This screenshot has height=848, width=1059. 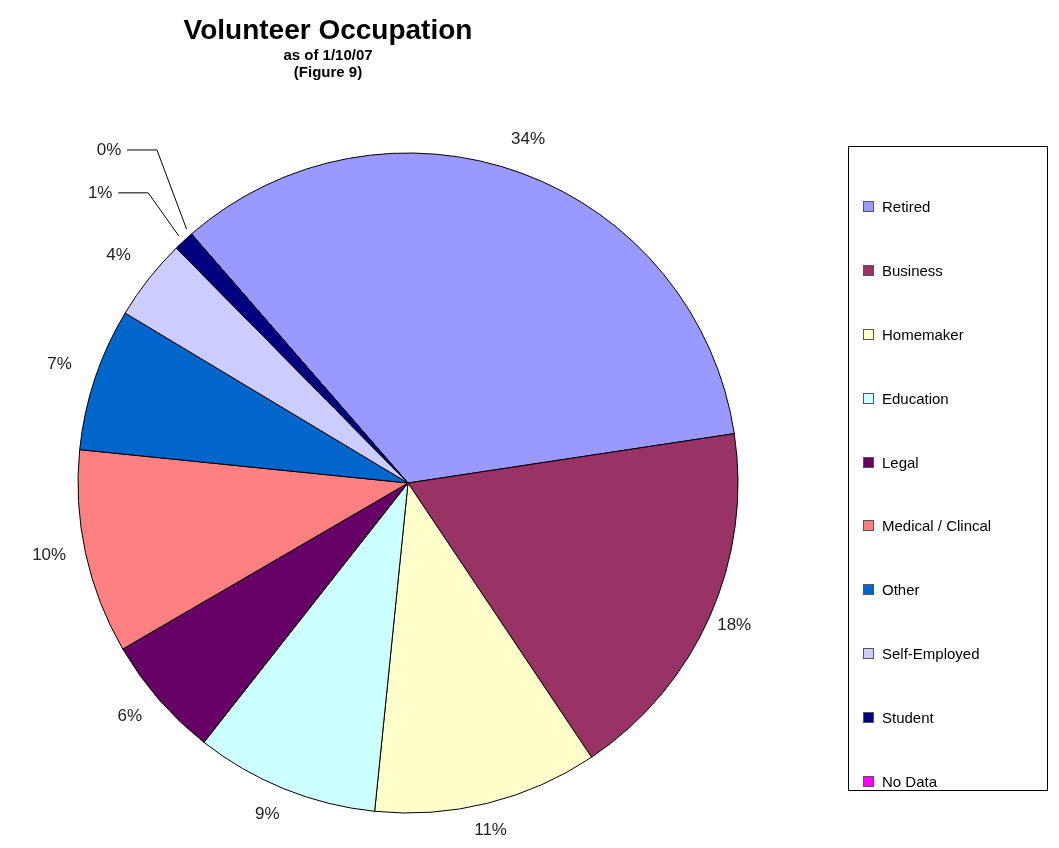 I want to click on chart-subtitle: as of 1/10/07 (Figure 9), so click(x=328, y=63).